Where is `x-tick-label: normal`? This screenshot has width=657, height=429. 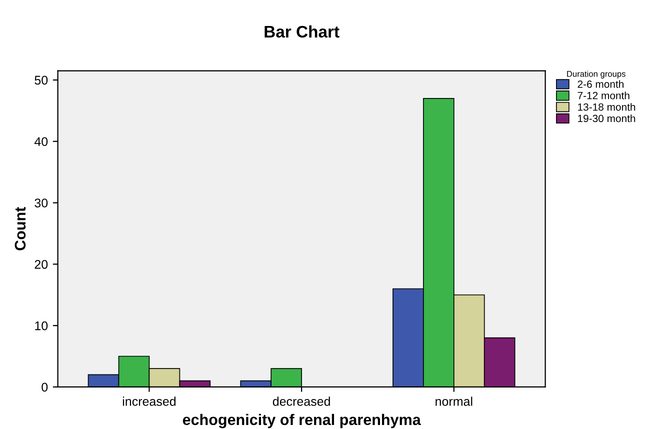 x-tick-label: normal is located at coordinates (454, 401).